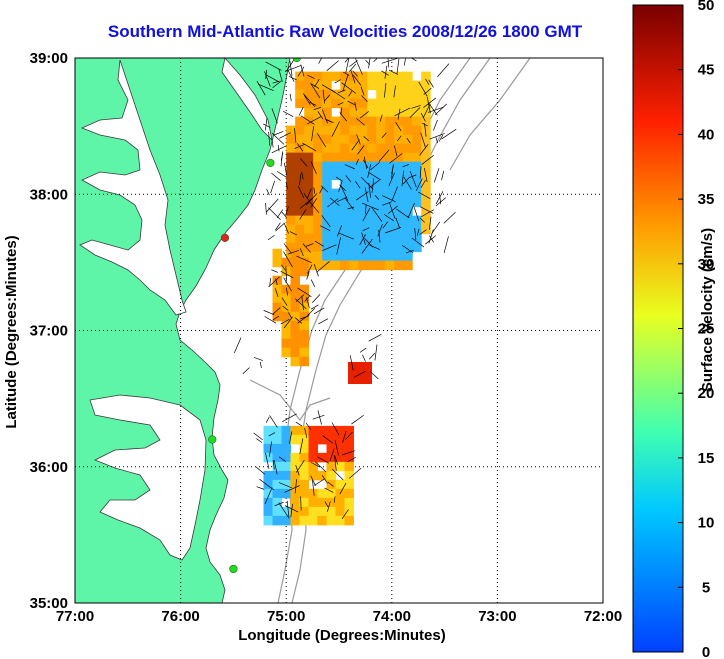 Image resolution: width=724 pixels, height=659 pixels. What do you see at coordinates (49, 194) in the screenshot?
I see `y-tick-label: 38:00` at bounding box center [49, 194].